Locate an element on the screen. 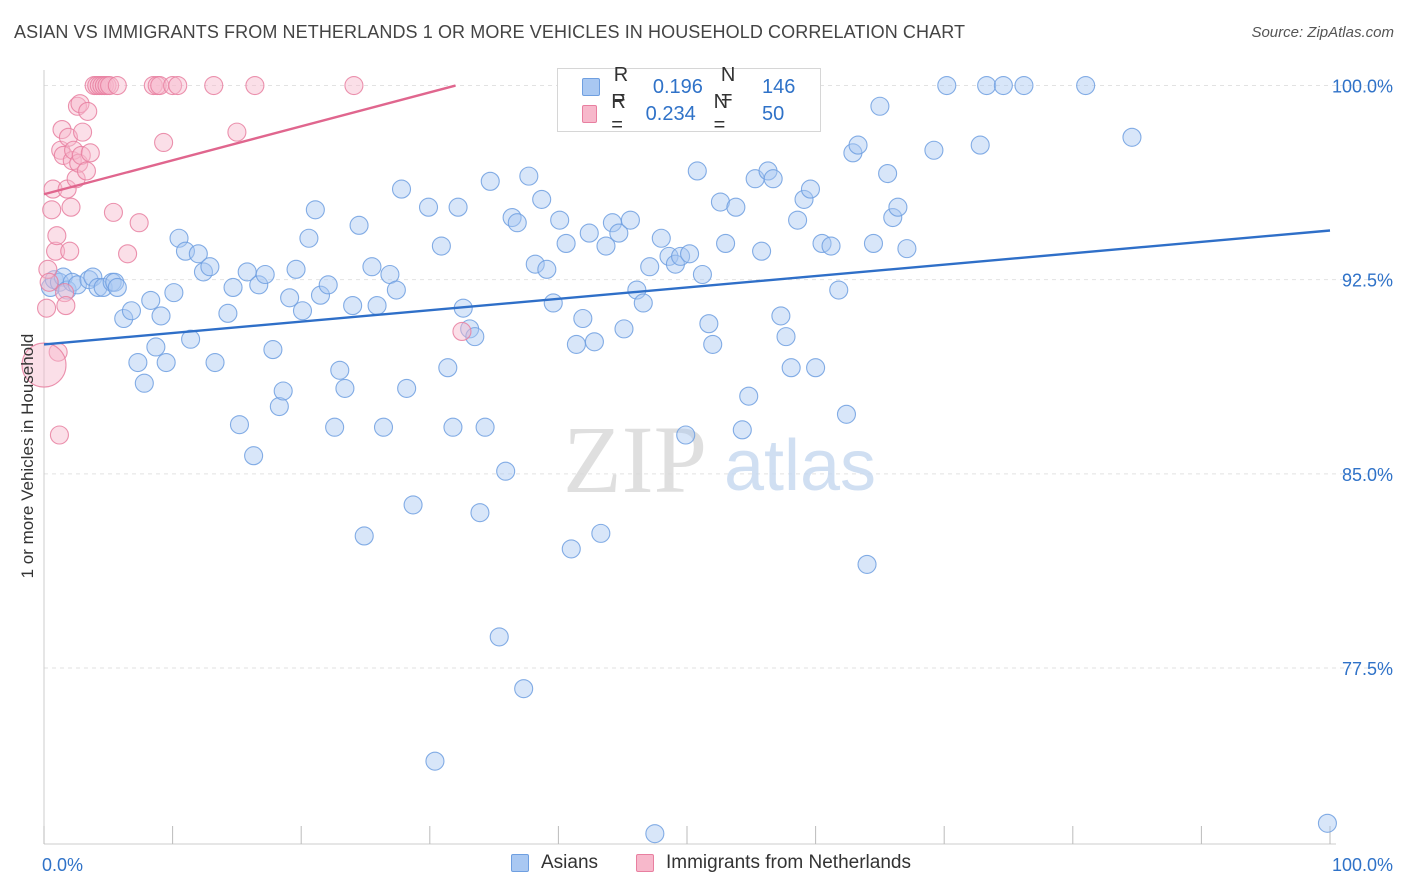 The height and width of the screenshot is (892, 1406). series-legend-asians: Asians is located at coordinates (554, 863).